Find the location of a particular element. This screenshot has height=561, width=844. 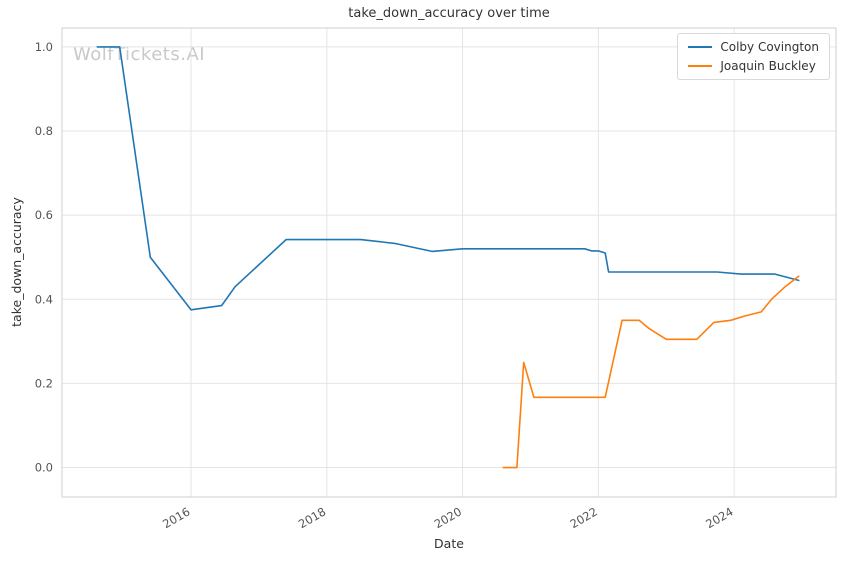

y-tick-label: 0.2 is located at coordinates (44, 383).